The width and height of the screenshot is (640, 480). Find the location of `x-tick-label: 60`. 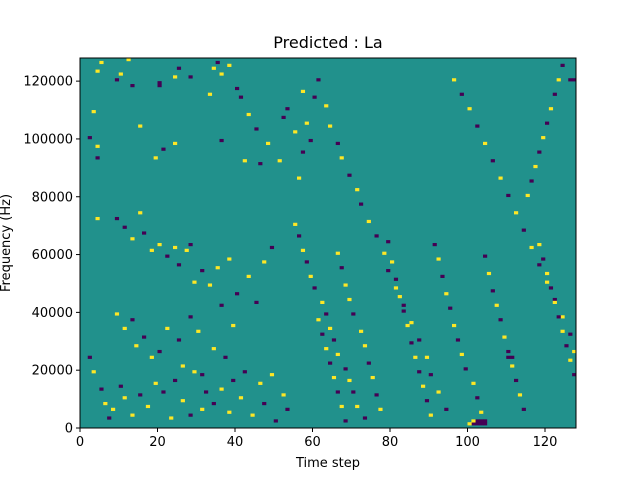

x-tick-label: 60 is located at coordinates (312, 442).